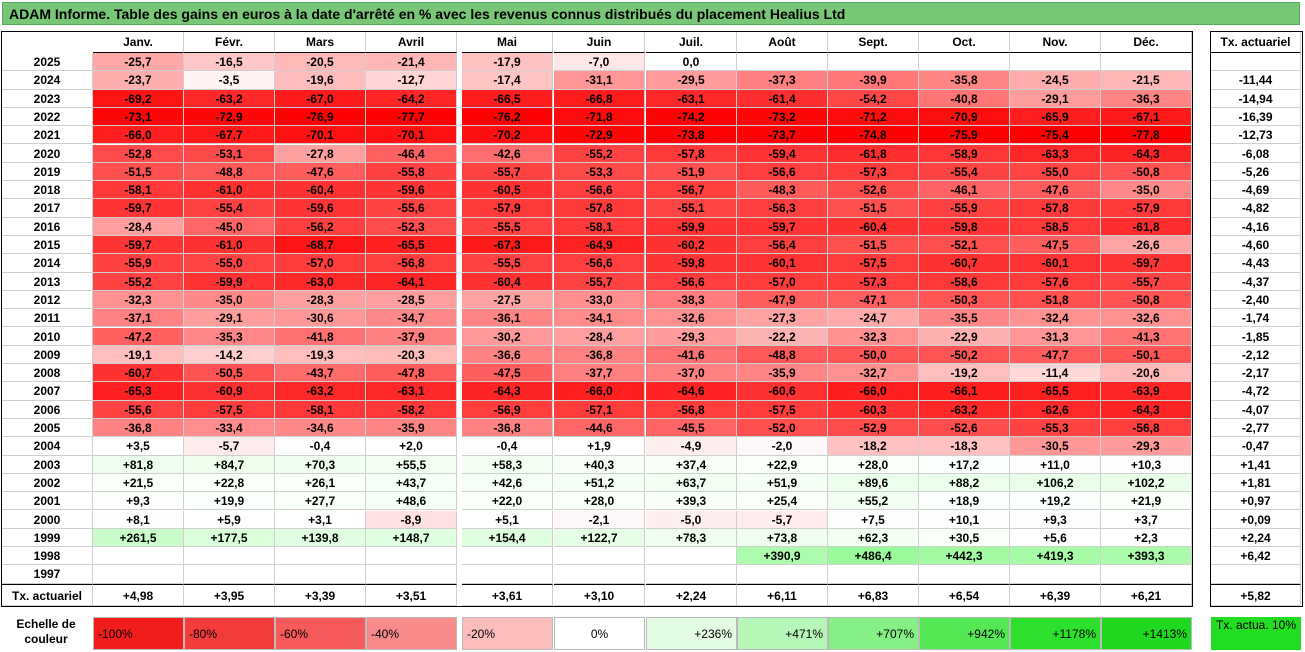 The image size is (1305, 652). What do you see at coordinates (873, 80) in the screenshot?
I see `heatmap-cell: -39,9` at bounding box center [873, 80].